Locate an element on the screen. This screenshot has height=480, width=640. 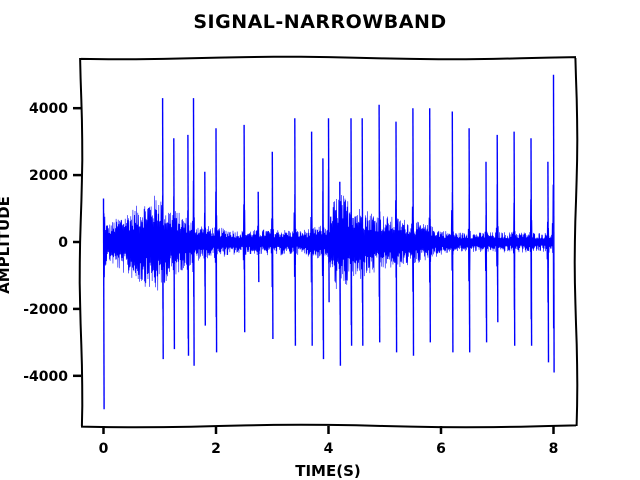
x-axis-ticks: 0 2 4 6 8 is located at coordinates (329, 441).